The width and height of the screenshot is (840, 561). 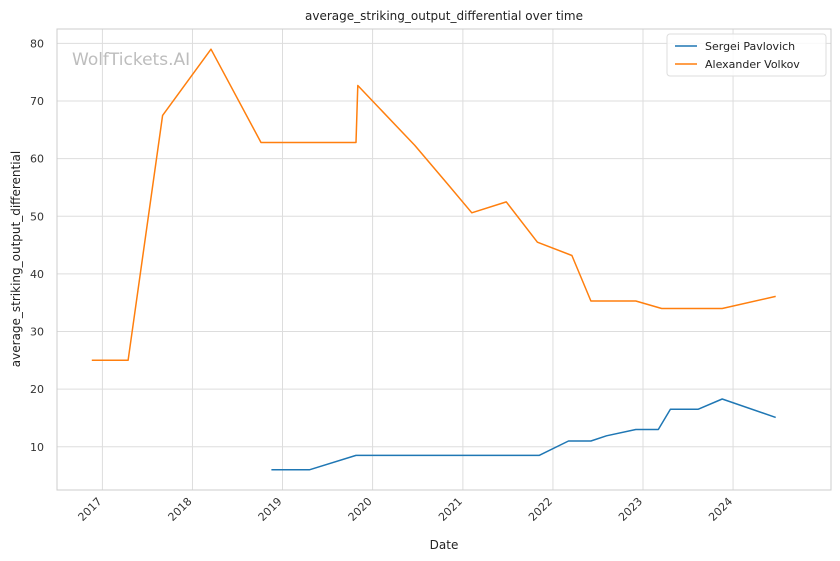 I want to click on y-tick-label: 30, so click(x=37, y=332).